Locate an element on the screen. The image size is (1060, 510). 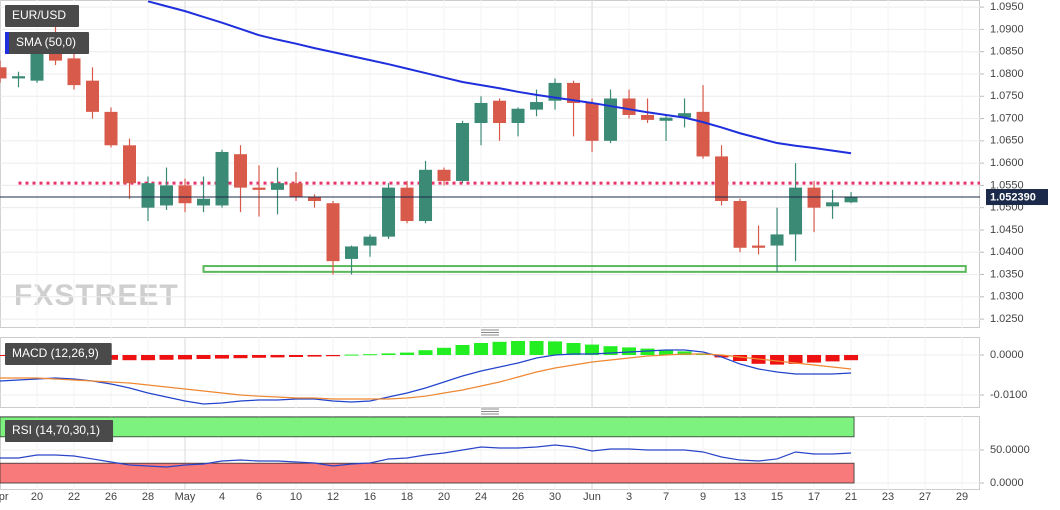
x-tick-label: 9 is located at coordinates (703, 497).